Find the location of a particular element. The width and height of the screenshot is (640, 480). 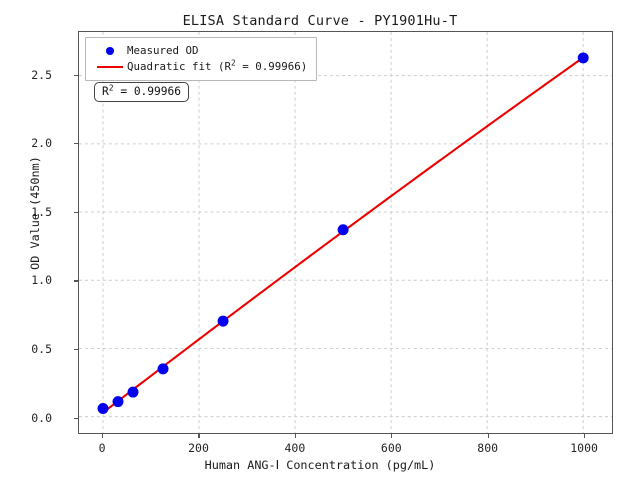

x-tick-label: 200 is located at coordinates (198, 448).